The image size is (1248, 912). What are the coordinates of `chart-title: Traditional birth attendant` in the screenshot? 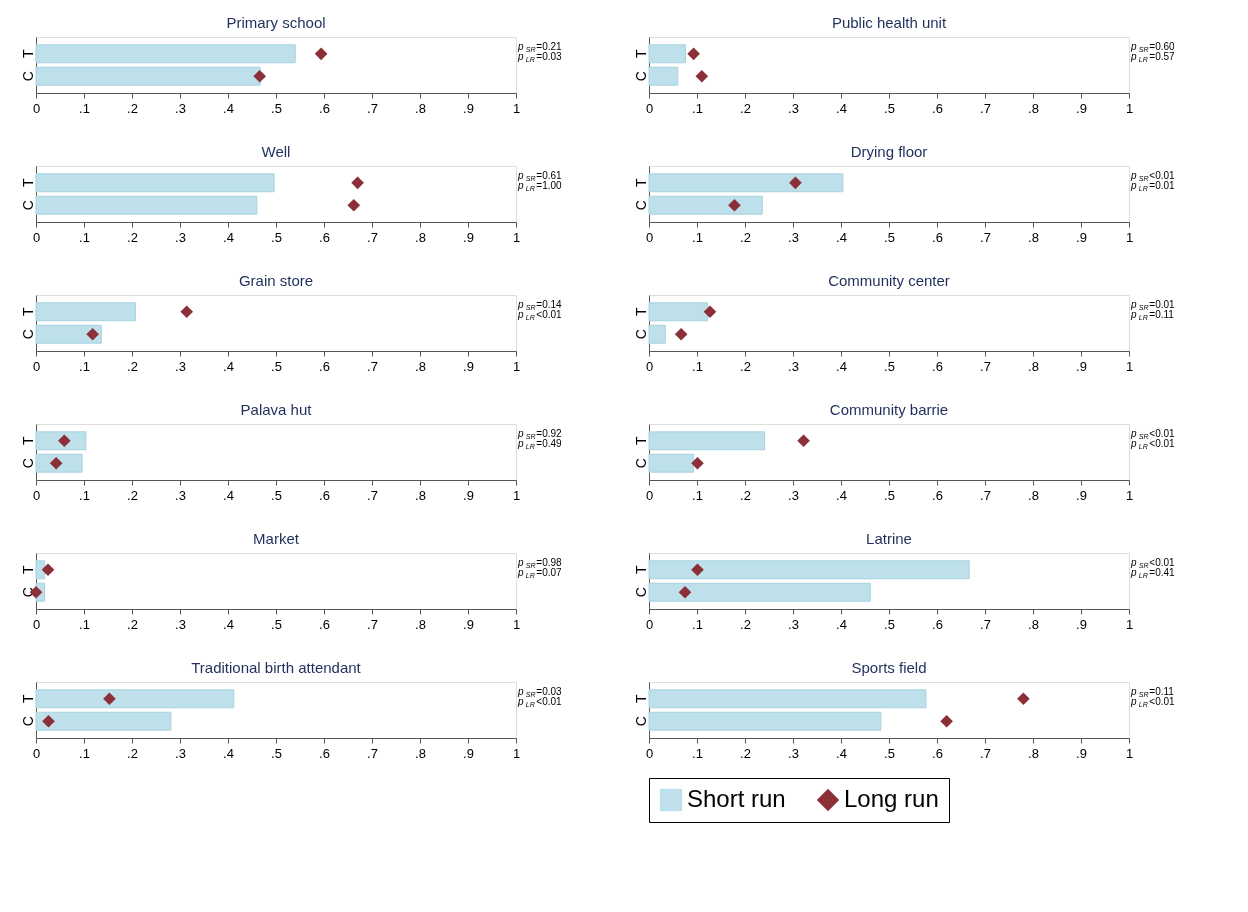 It's located at (276, 667).